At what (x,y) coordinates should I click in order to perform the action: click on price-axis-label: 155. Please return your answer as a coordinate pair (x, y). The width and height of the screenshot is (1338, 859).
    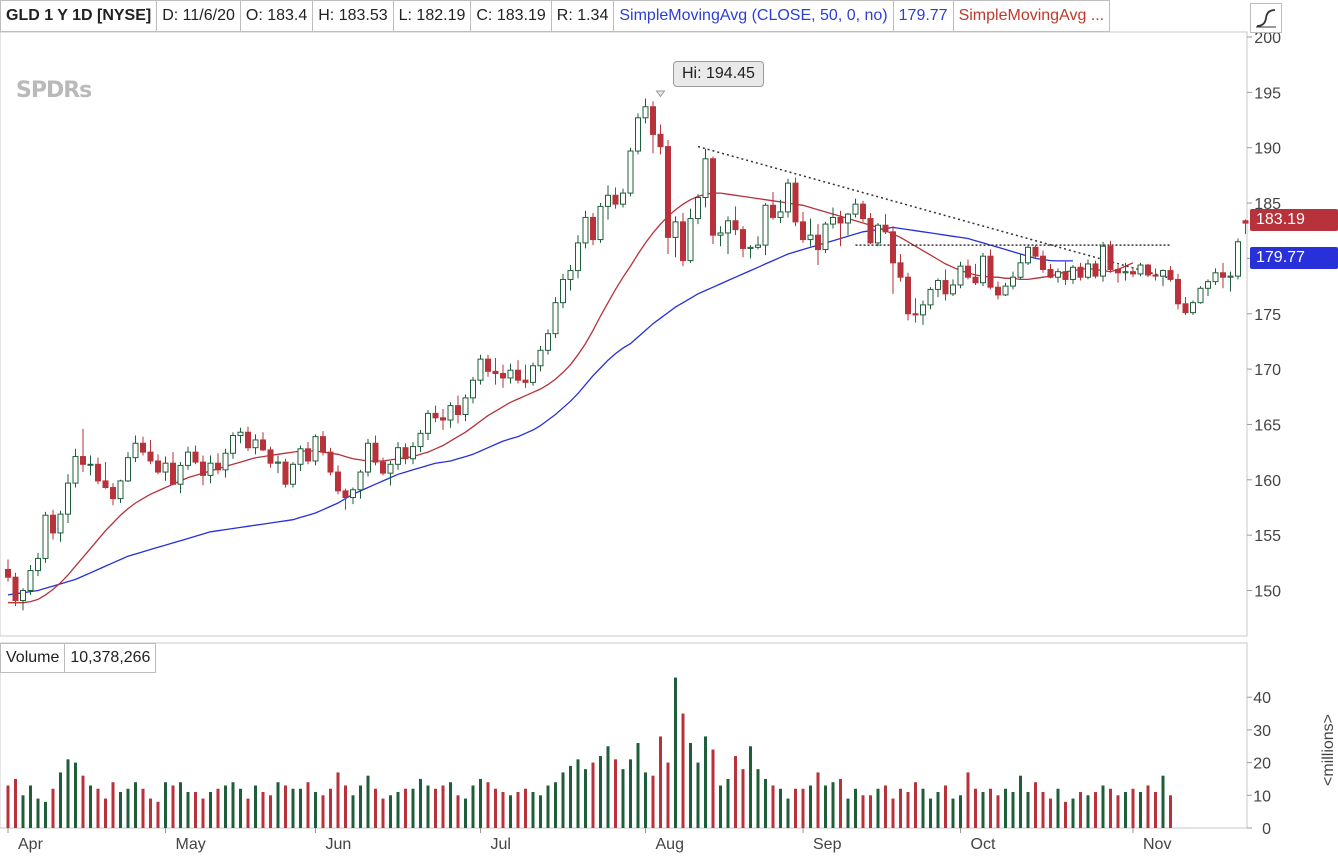
    Looking at the image, I should click on (1267, 536).